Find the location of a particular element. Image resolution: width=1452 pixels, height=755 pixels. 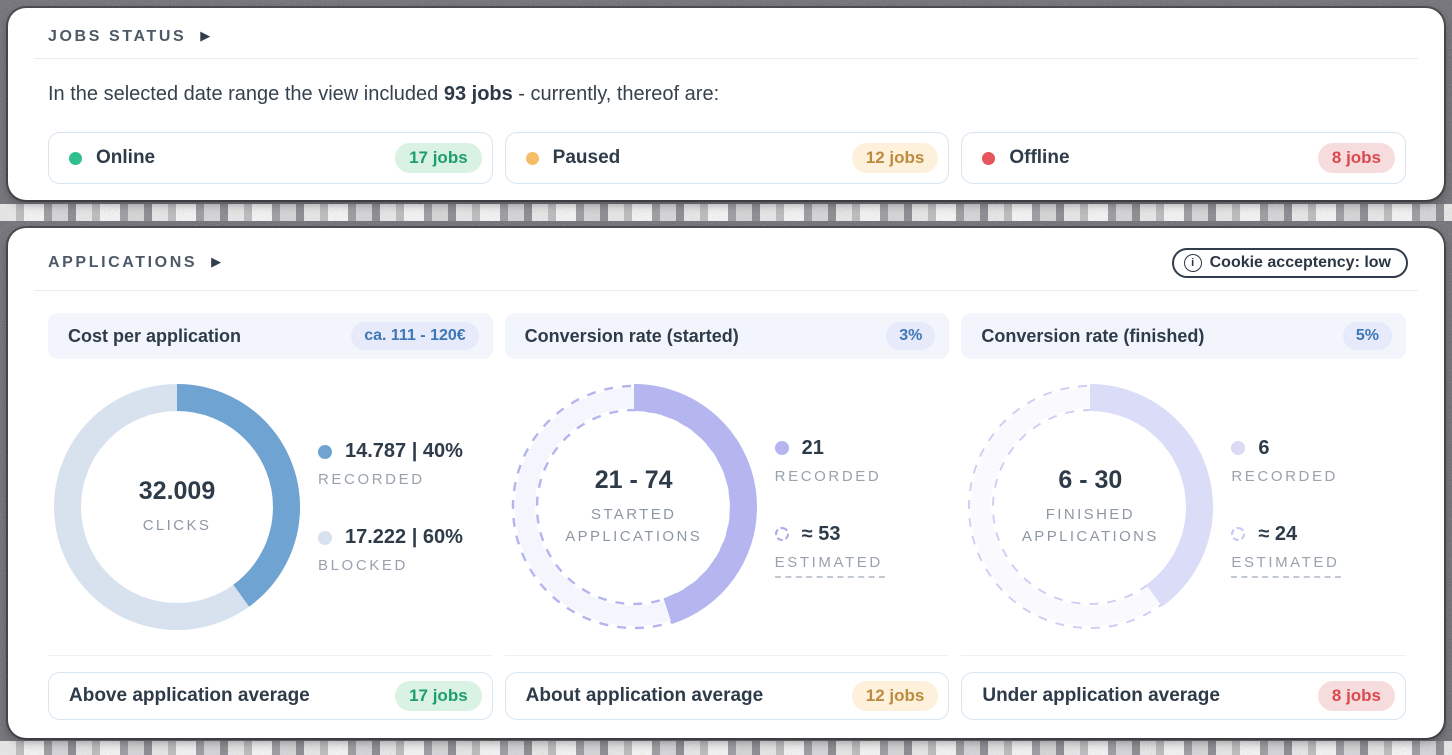

paused-dot-icon is located at coordinates (532, 158).